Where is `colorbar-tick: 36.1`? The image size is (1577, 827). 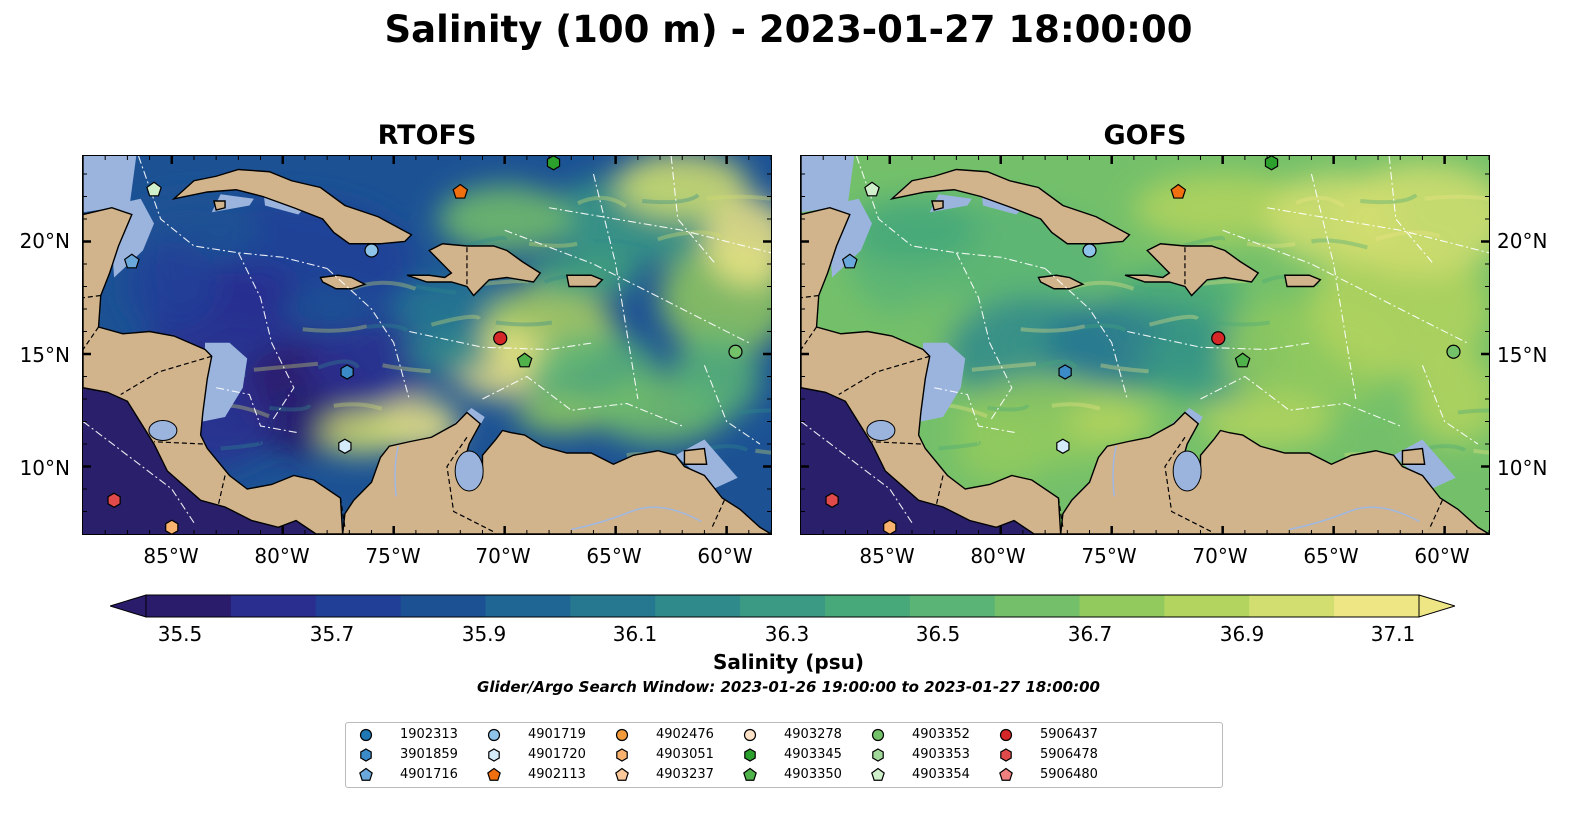
colorbar-tick: 36.1 is located at coordinates (635, 634).